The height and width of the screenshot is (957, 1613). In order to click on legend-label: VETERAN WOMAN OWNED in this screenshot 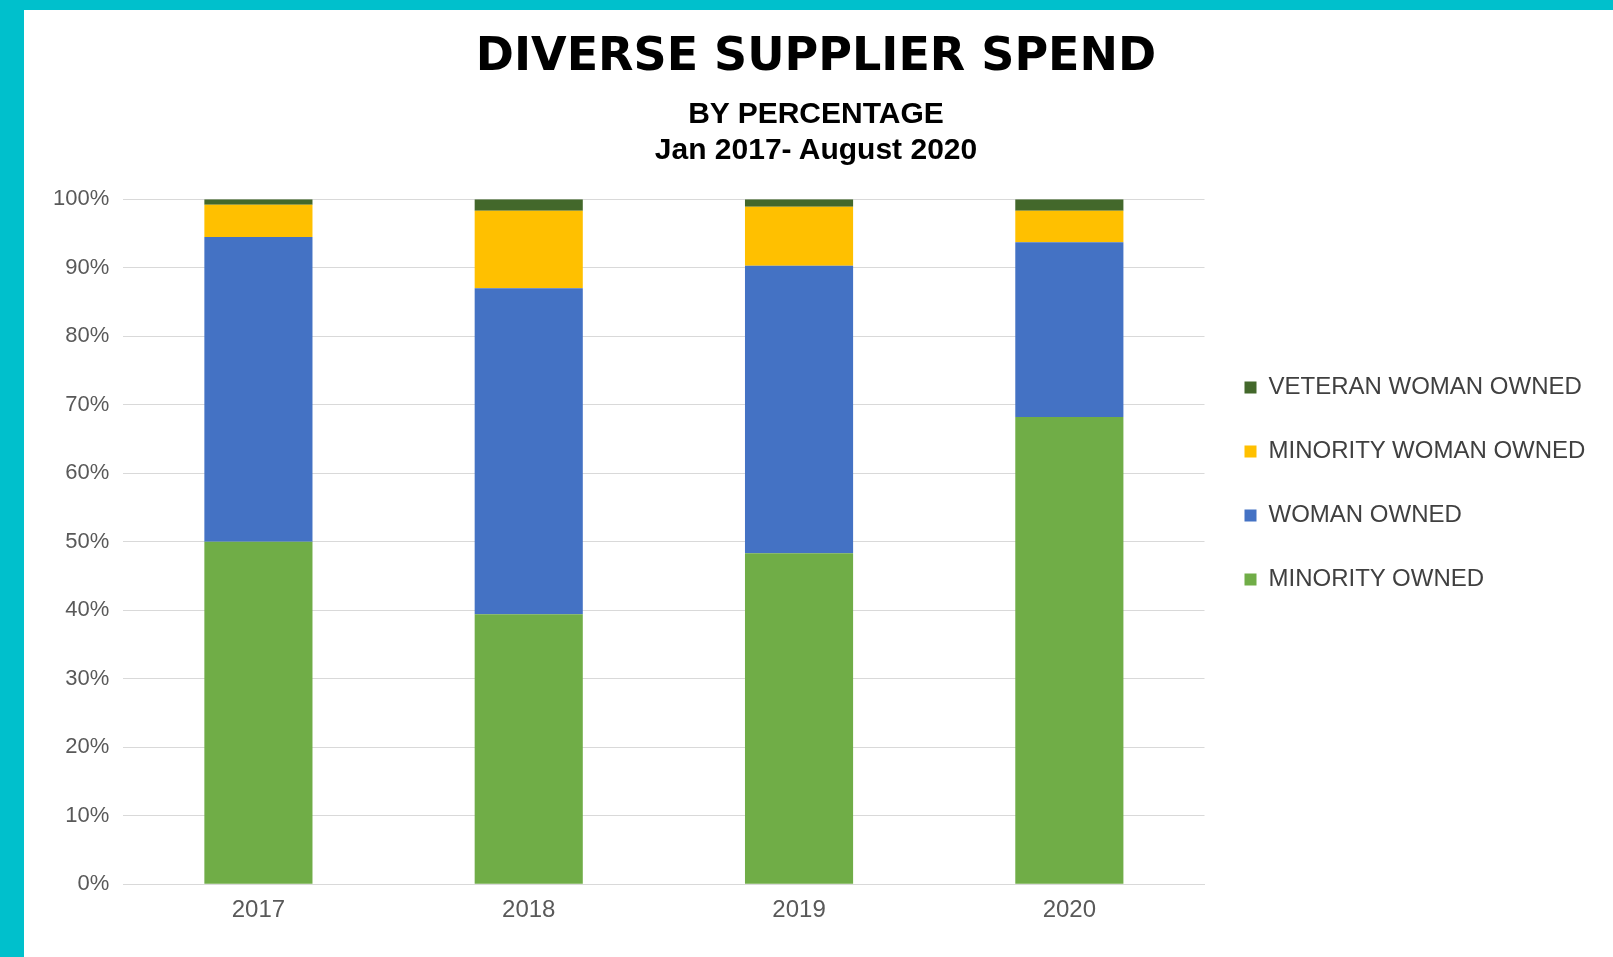, I will do `click(1425, 386)`.